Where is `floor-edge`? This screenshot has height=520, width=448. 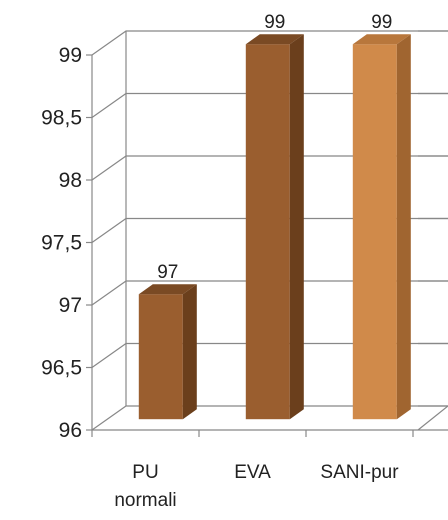 floor-edge is located at coordinates (432, 418).